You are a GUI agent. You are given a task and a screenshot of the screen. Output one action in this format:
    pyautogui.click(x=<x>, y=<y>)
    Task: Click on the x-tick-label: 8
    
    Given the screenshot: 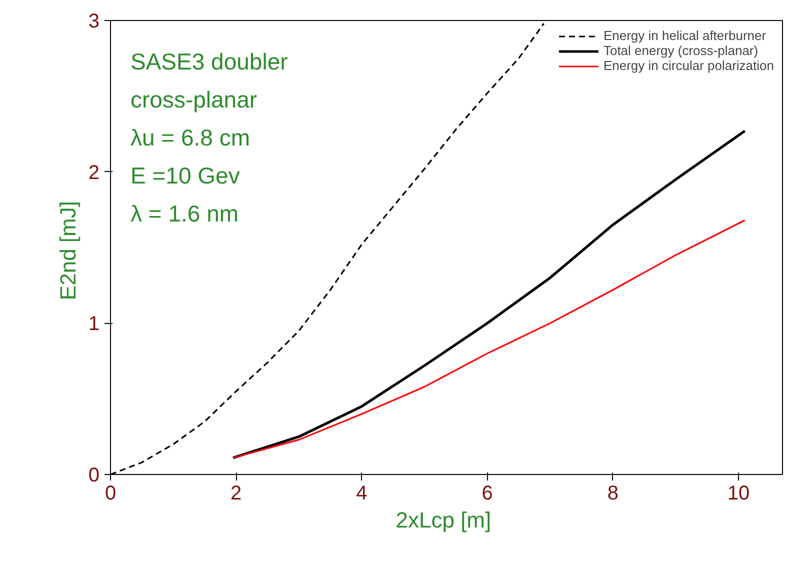 What is the action you would take?
    pyautogui.click(x=612, y=493)
    